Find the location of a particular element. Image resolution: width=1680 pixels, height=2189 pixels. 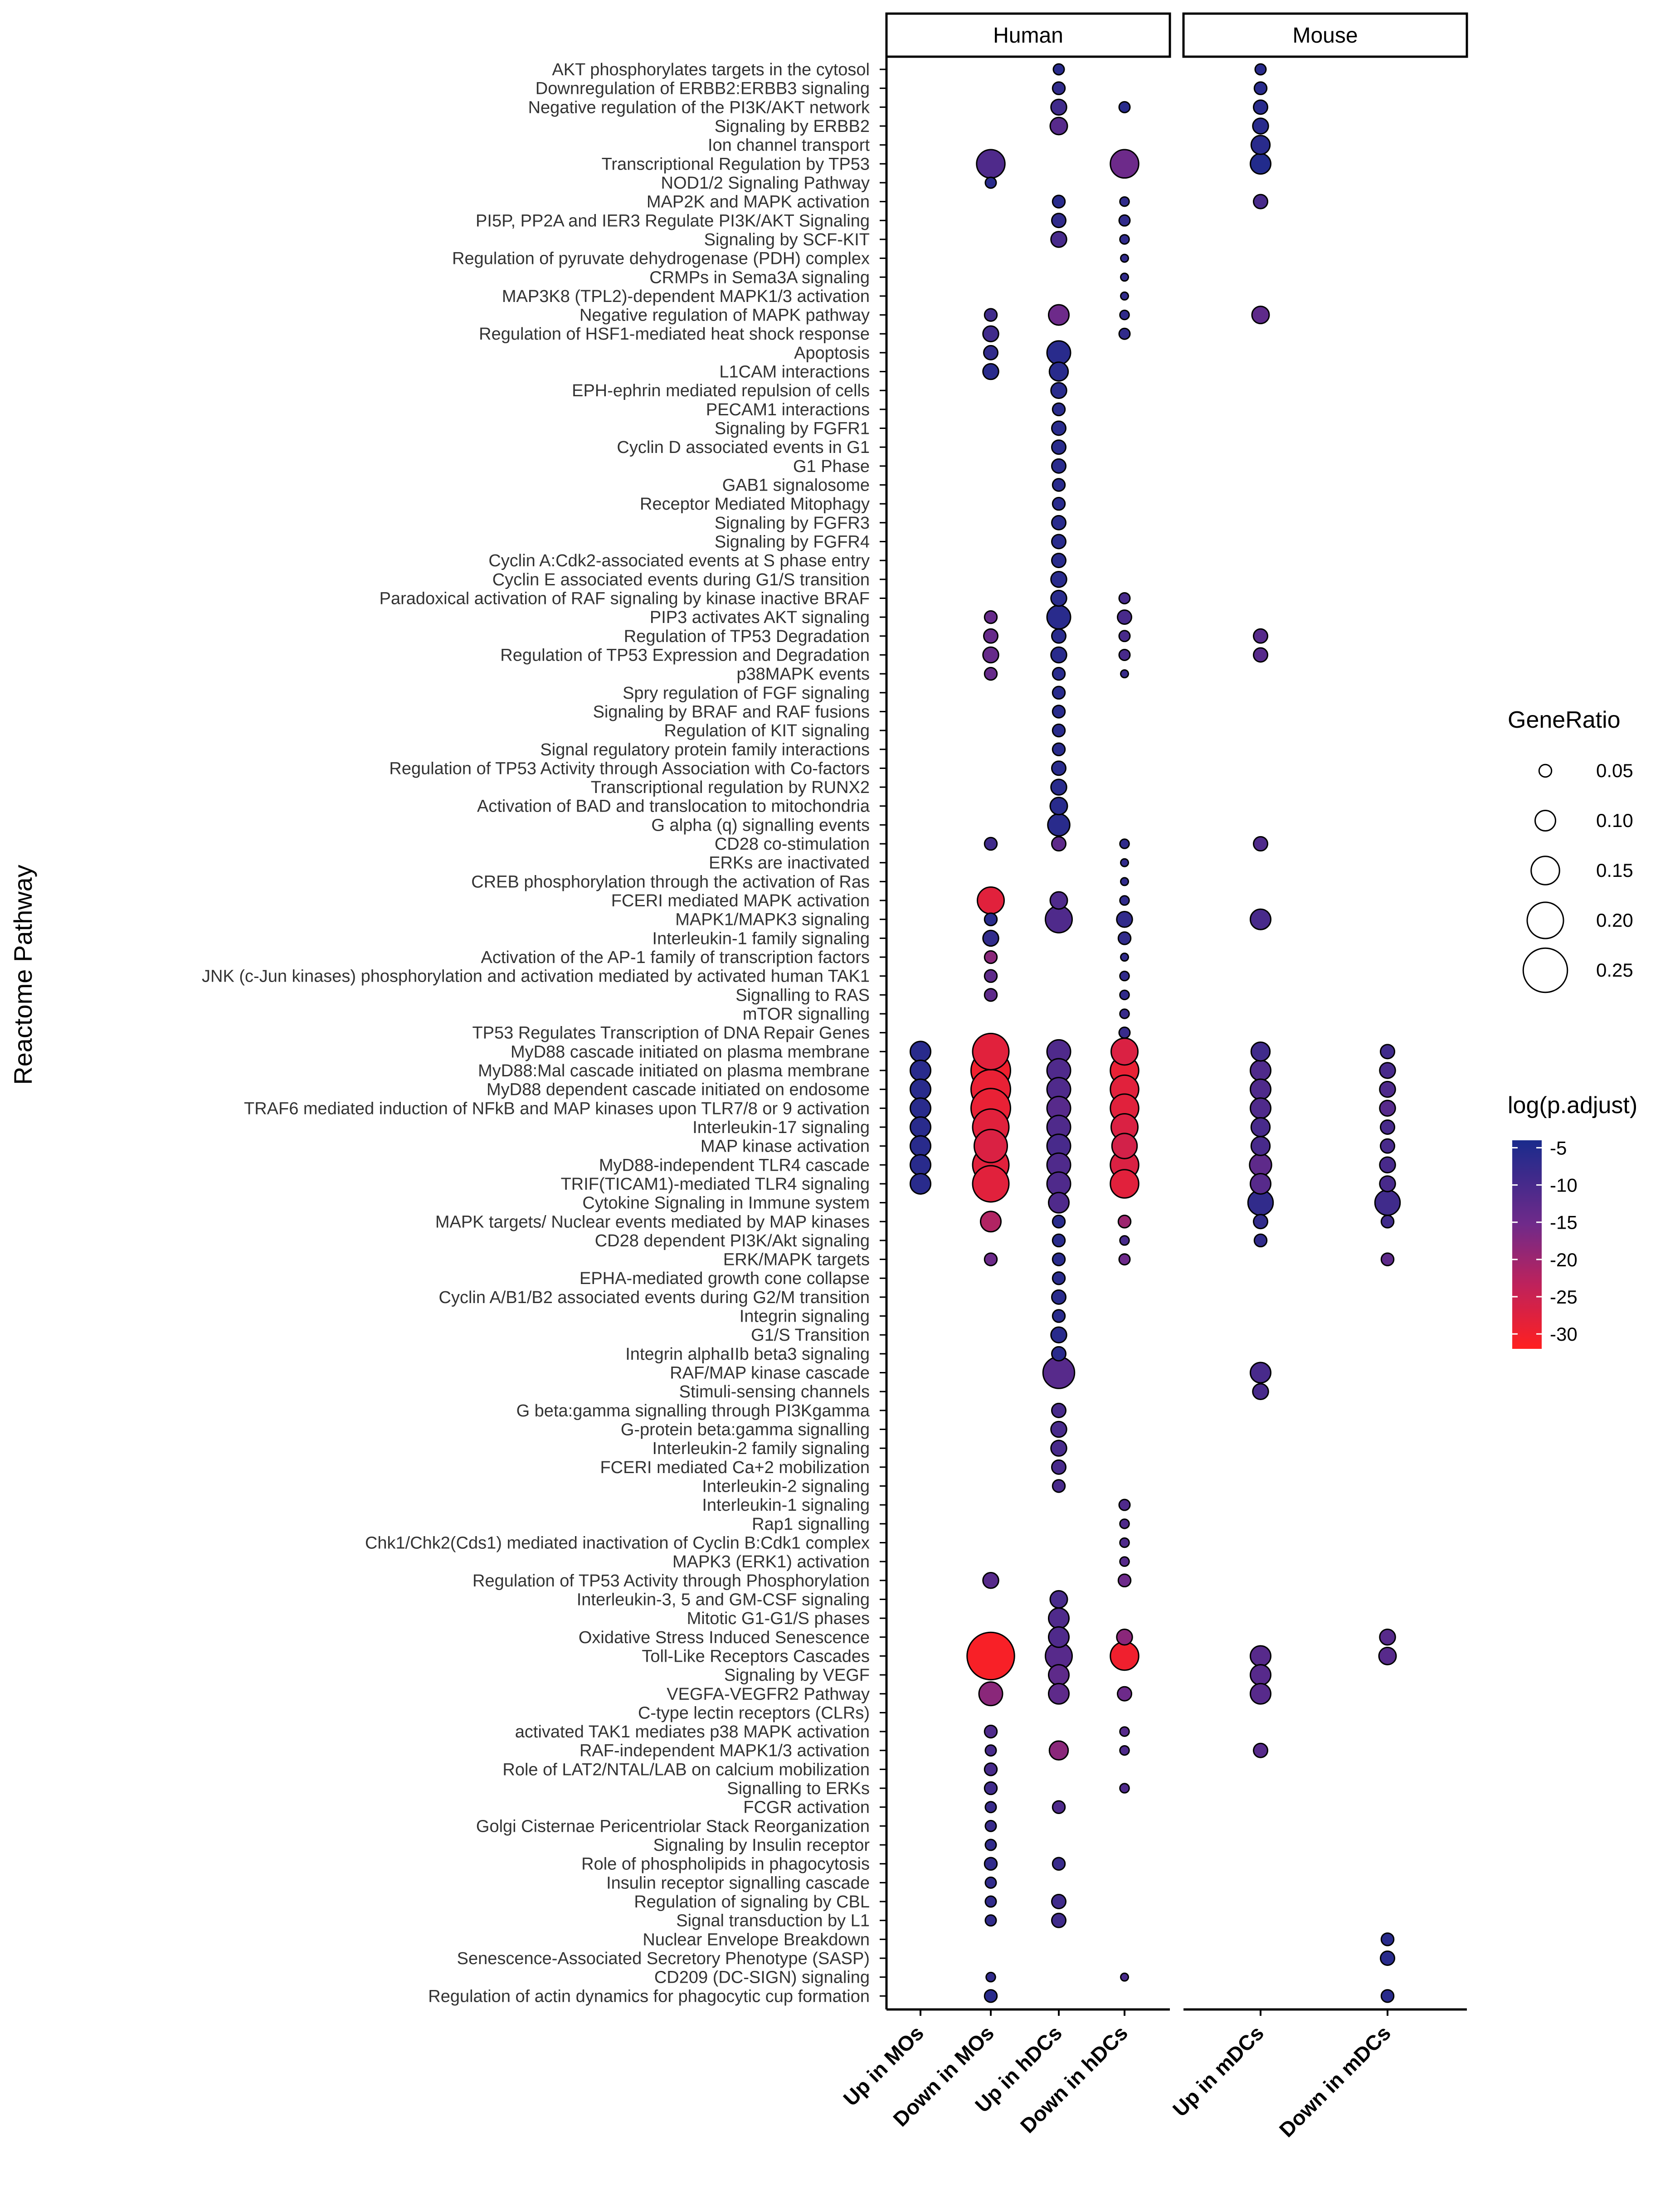

pathway-label: Signaling by FGFR1 is located at coordinates (792, 429).